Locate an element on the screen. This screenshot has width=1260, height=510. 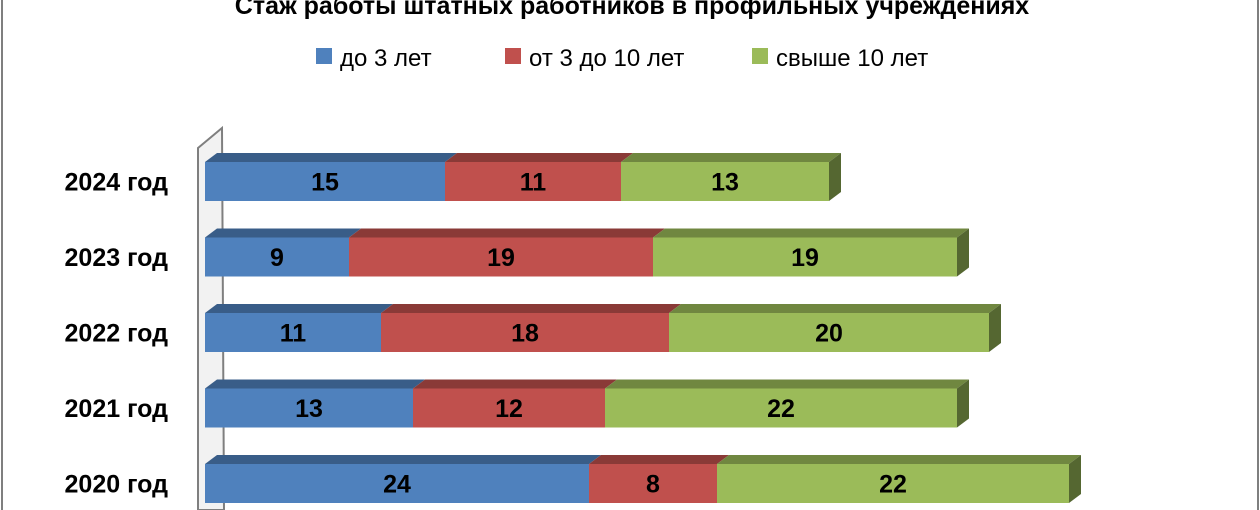
bar-segment-0-1: 11 is located at coordinates (539, 177).